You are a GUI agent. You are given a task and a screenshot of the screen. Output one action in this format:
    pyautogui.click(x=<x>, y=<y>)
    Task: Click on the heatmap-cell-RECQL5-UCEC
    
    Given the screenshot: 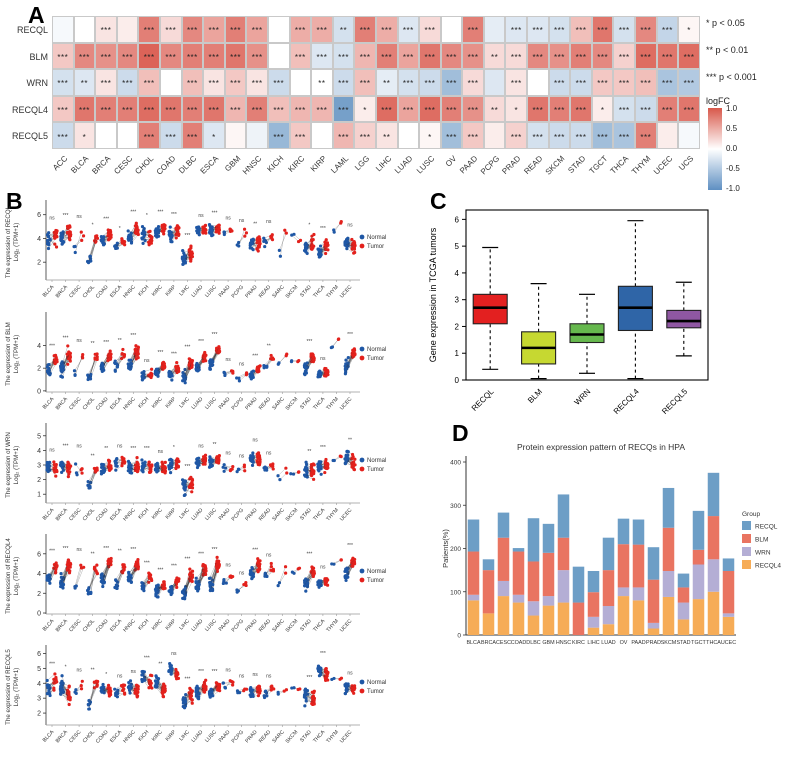 What is the action you would take?
    pyautogui.click(x=667, y=135)
    